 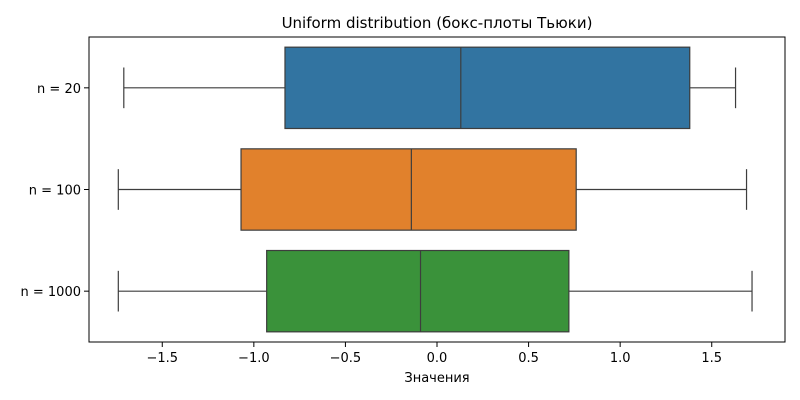 I want to click on y-tick-label: n = 1000, so click(x=51, y=292).